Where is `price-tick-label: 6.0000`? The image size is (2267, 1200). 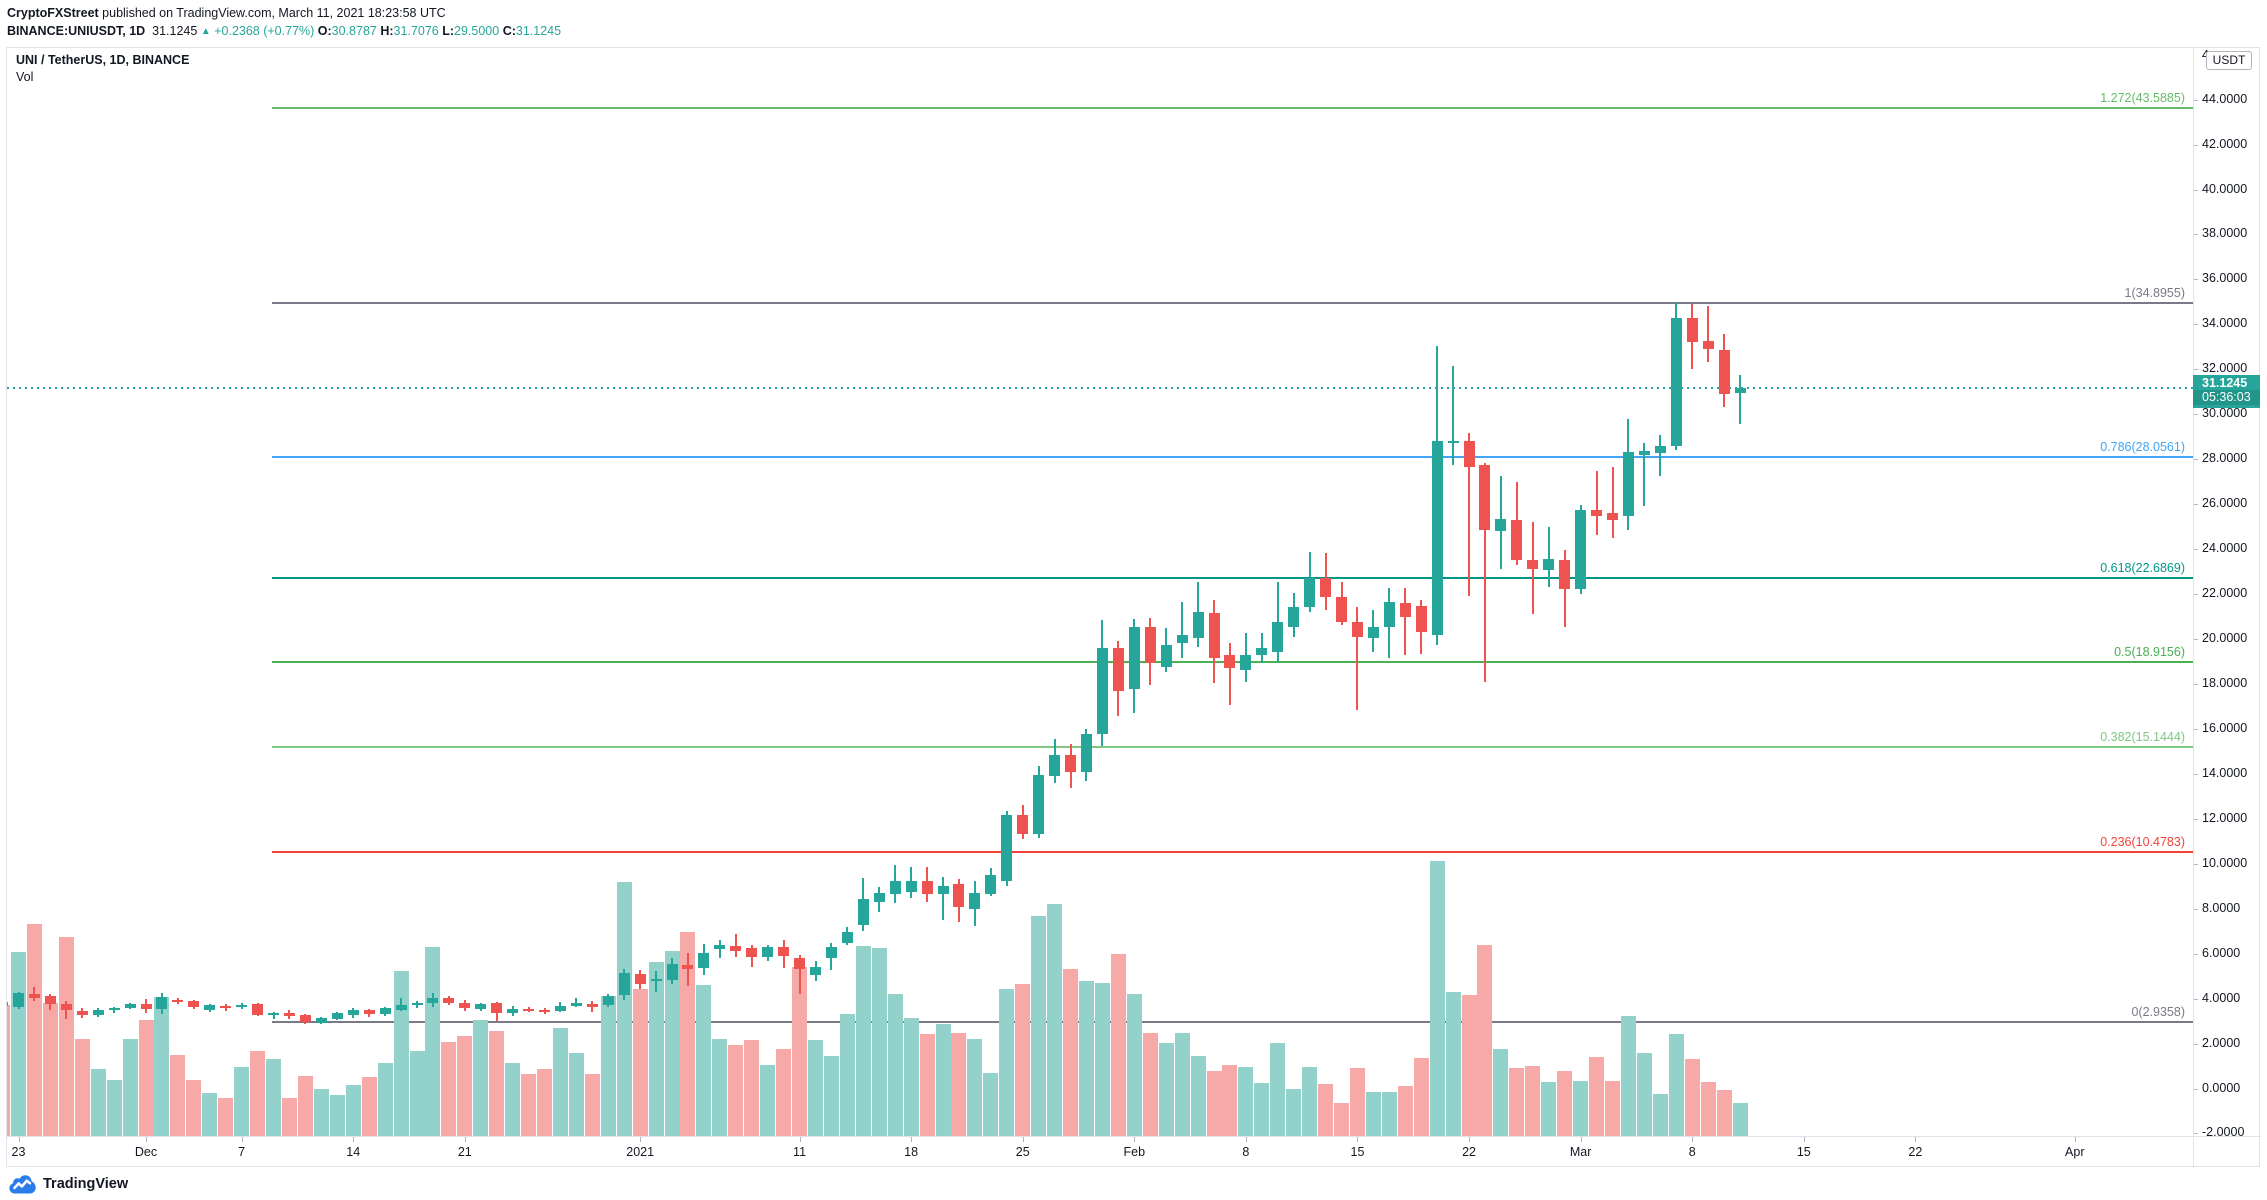 price-tick-label: 6.0000 is located at coordinates (2221, 952).